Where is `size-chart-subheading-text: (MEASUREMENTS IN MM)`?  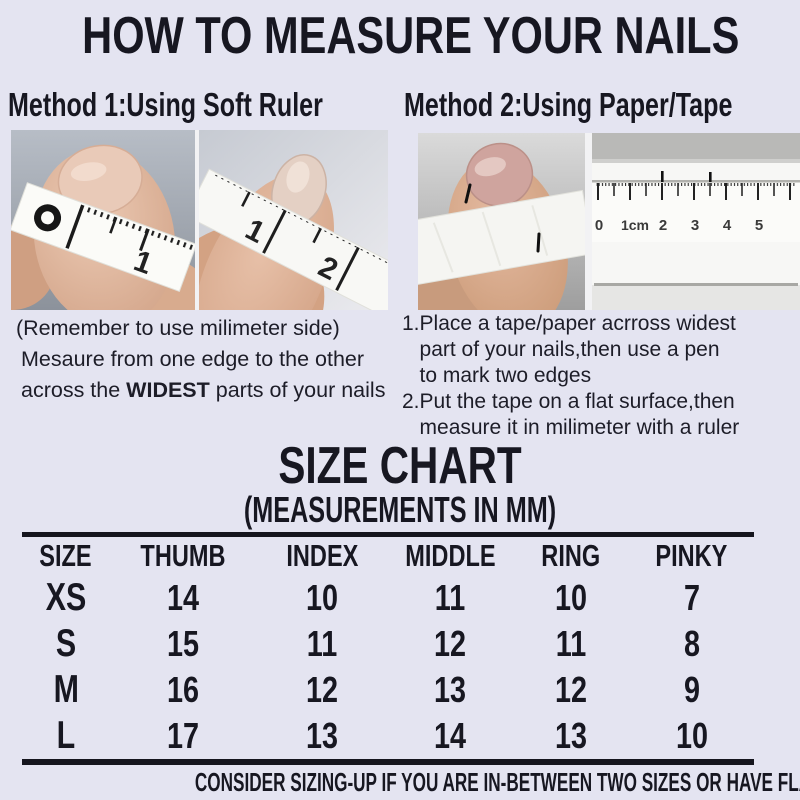
size-chart-subheading-text: (MEASUREMENTS IN MM) is located at coordinates (400, 509).